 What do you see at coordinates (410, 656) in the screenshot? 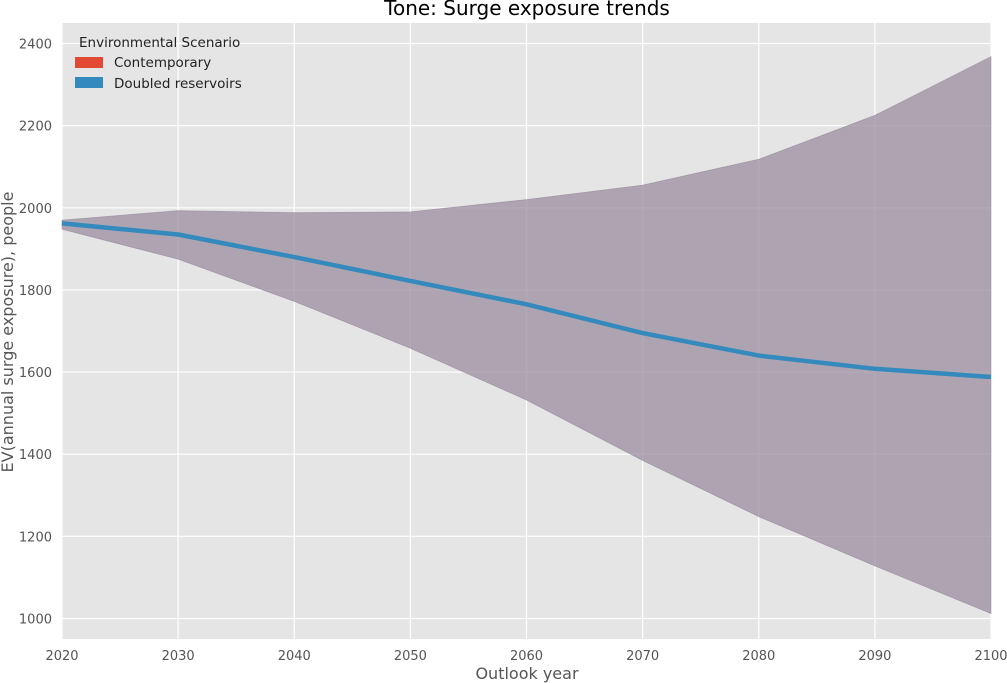
I see `x-tick-label-2050: 2050` at bounding box center [410, 656].